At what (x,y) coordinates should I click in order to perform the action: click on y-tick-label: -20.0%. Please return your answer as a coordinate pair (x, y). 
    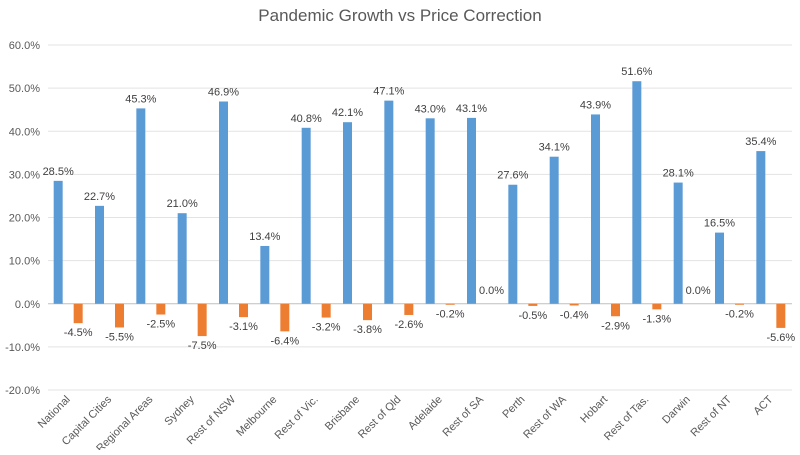
    Looking at the image, I should click on (22, 391).